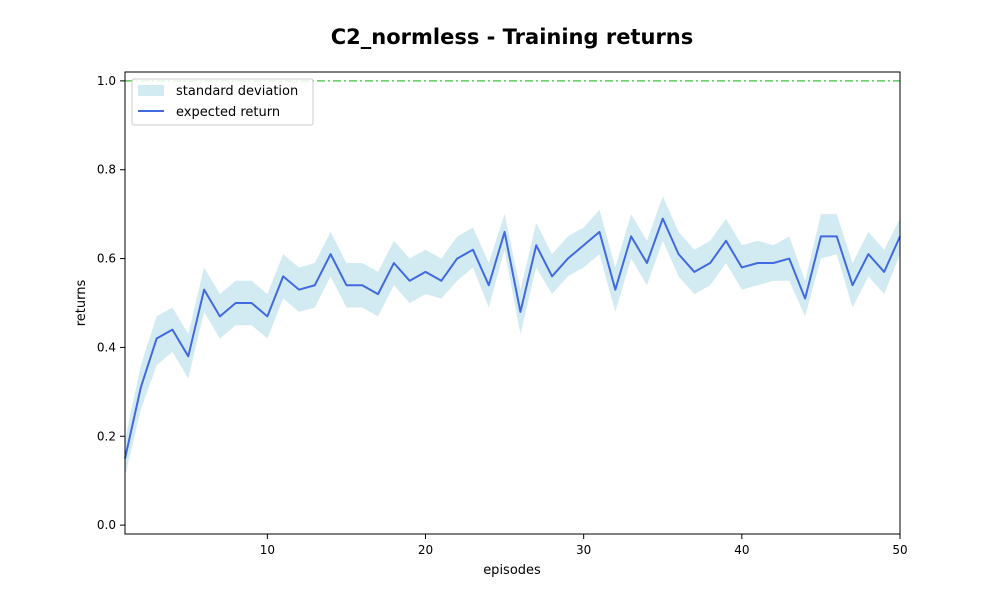 Image resolution: width=1000 pixels, height=600 pixels. I want to click on y-tick-label: 0.6, so click(106, 259).